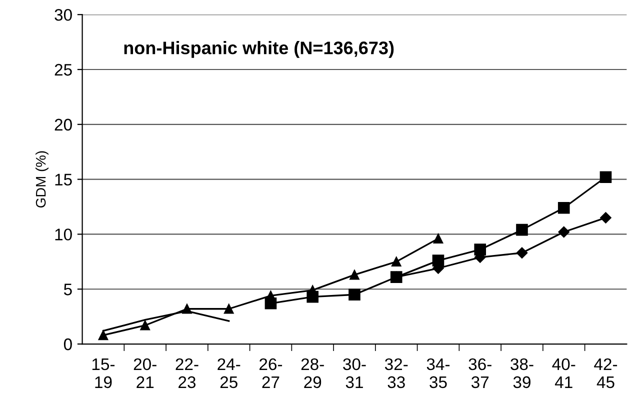  Describe the element at coordinates (396, 373) in the screenshot. I see `x-tick-label: 32- 33` at that location.